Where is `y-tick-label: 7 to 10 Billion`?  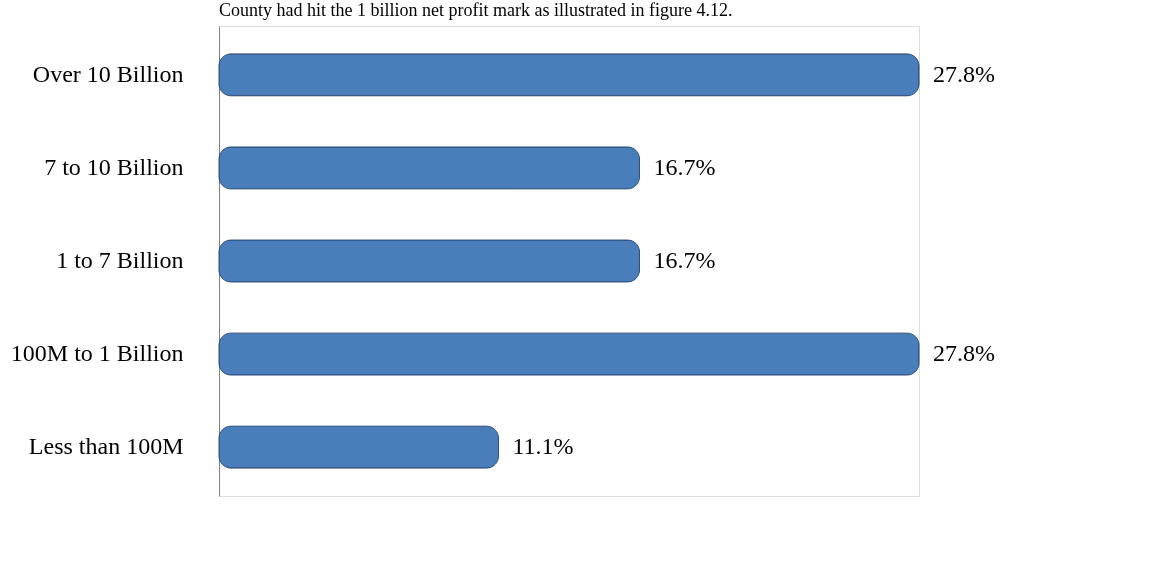 y-tick-label: 7 to 10 Billion is located at coordinates (114, 166).